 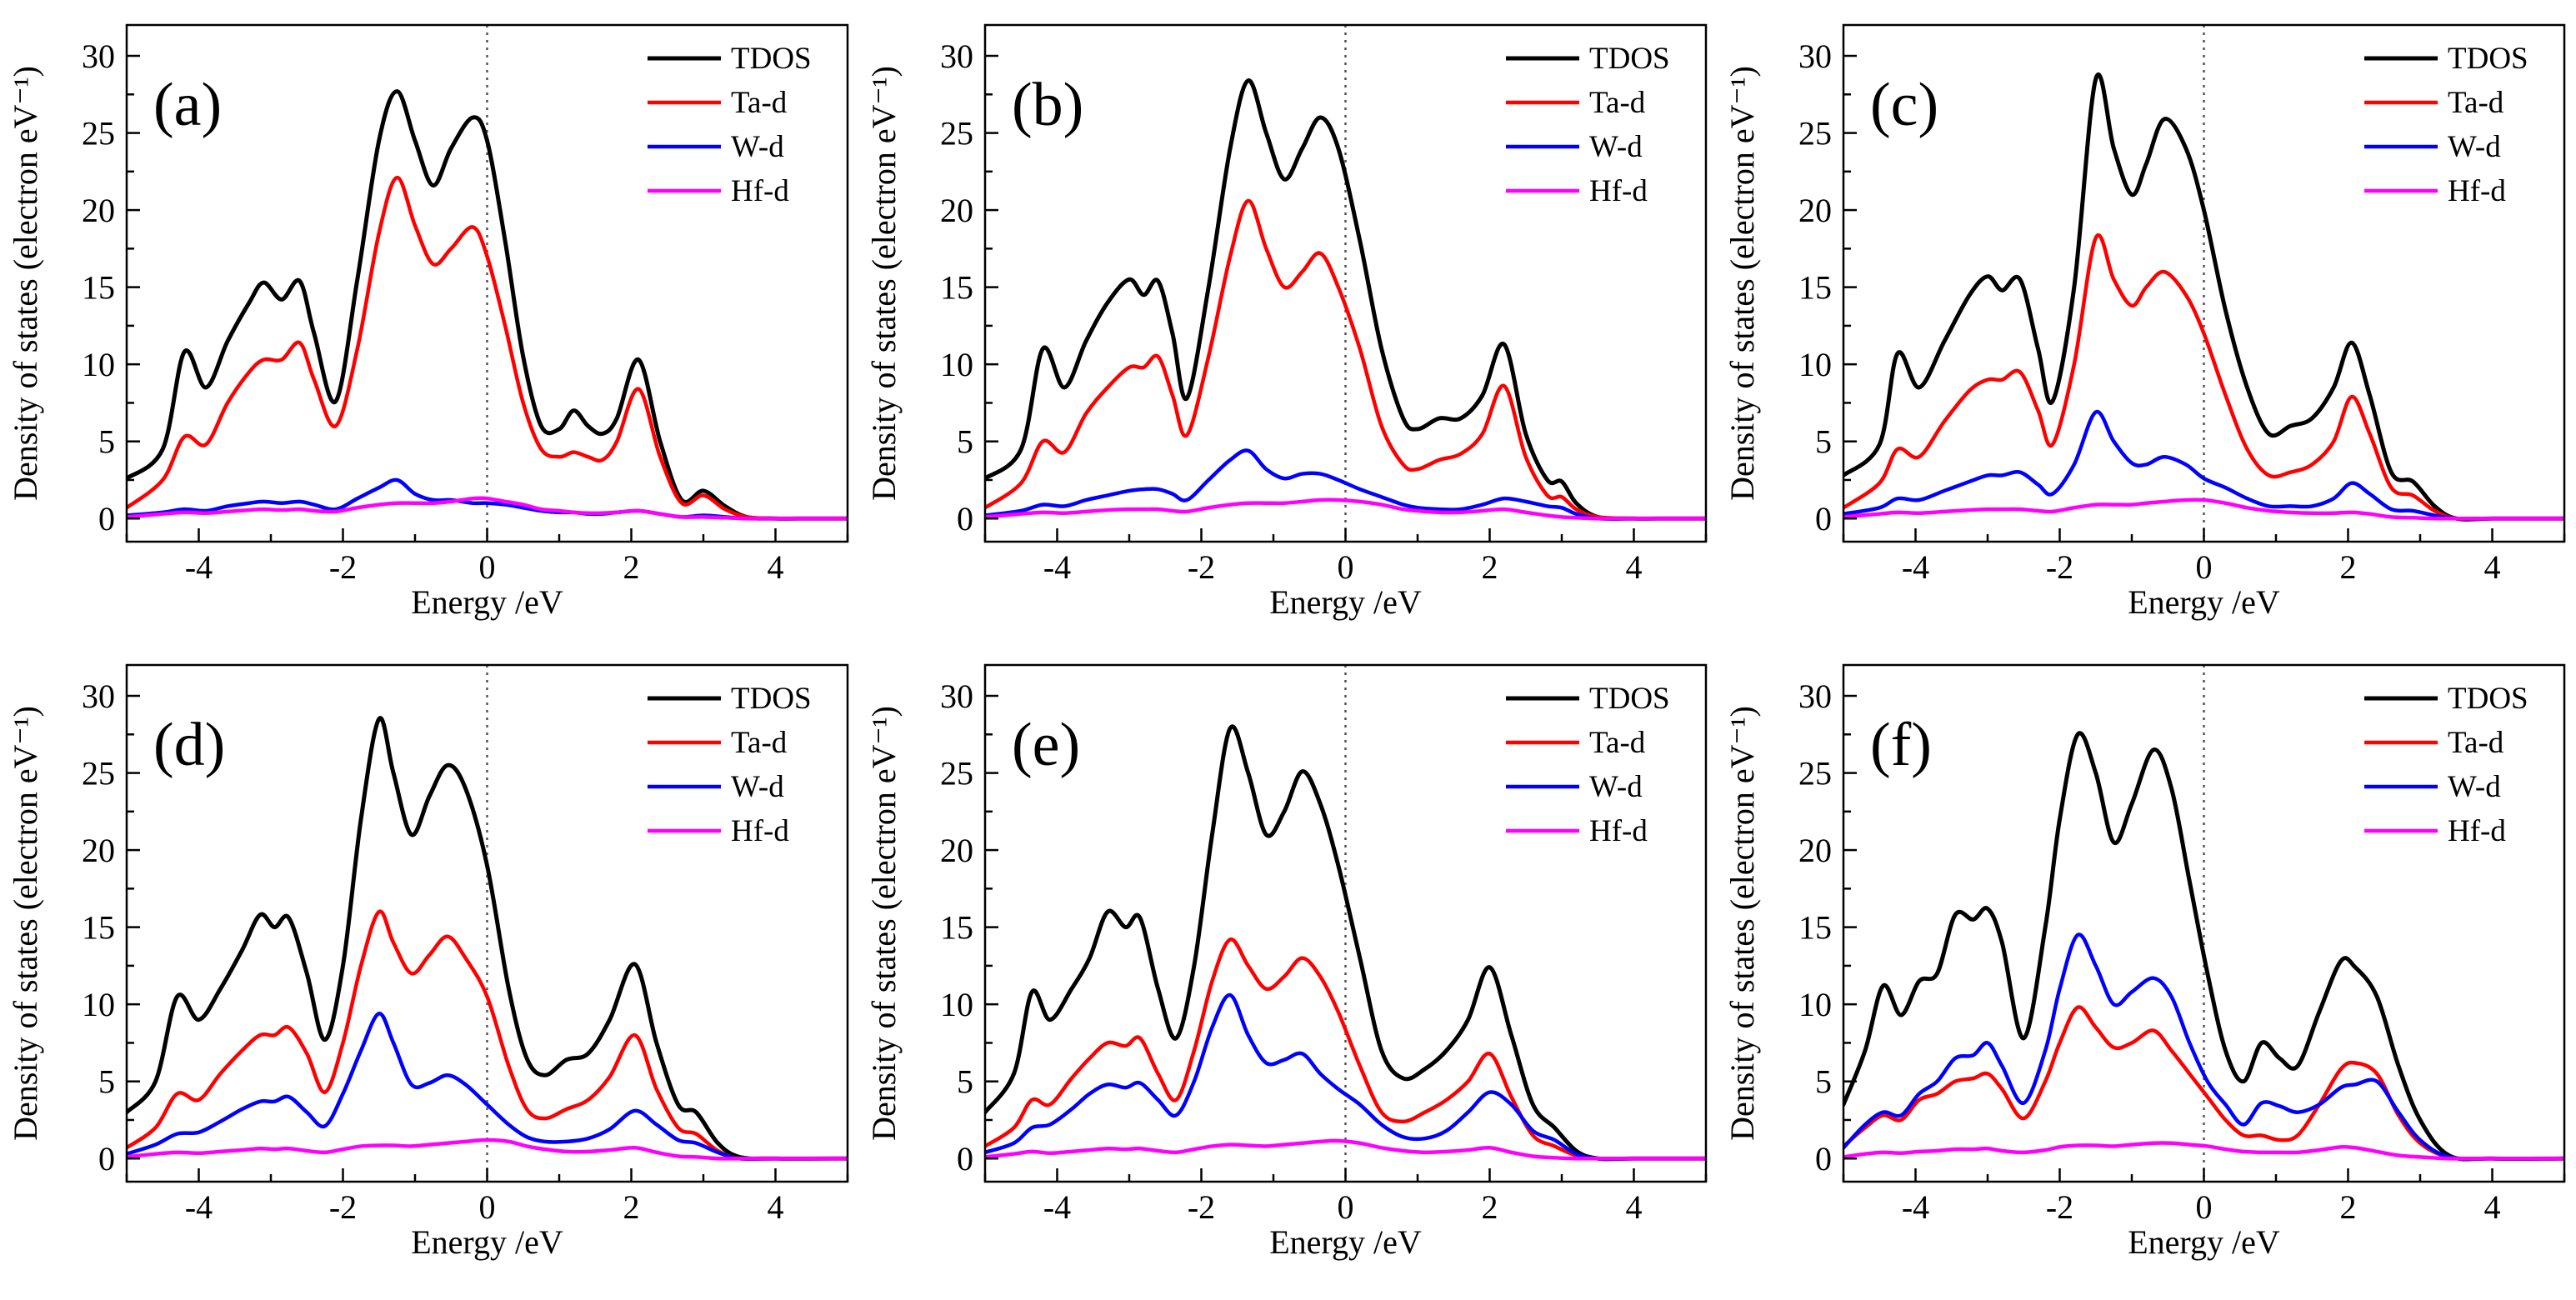 I want to click on panel-label: (d), so click(x=189, y=745).